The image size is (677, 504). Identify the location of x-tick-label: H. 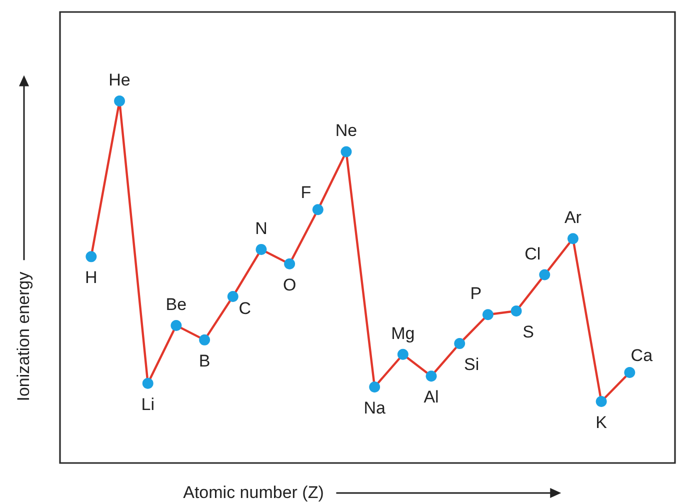
(91, 278).